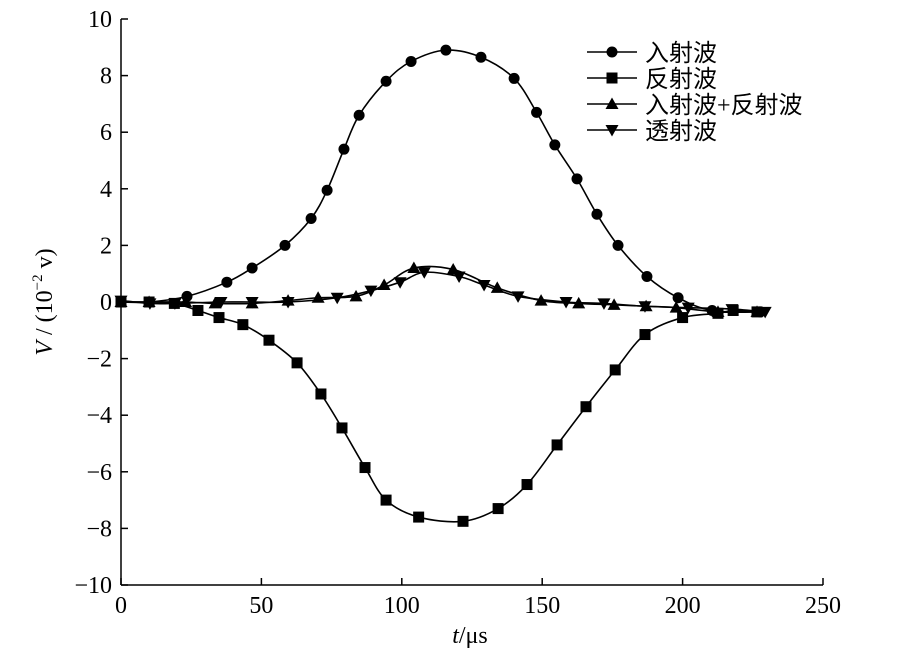 The width and height of the screenshot is (898, 671). Describe the element at coordinates (261, 606) in the screenshot. I see `x-tick-label: 50` at that location.